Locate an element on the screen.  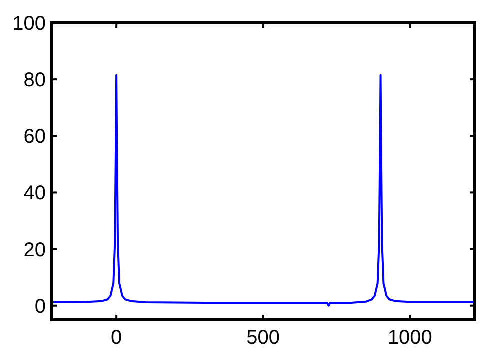
y-tick-label: 100 is located at coordinates (29, 24).